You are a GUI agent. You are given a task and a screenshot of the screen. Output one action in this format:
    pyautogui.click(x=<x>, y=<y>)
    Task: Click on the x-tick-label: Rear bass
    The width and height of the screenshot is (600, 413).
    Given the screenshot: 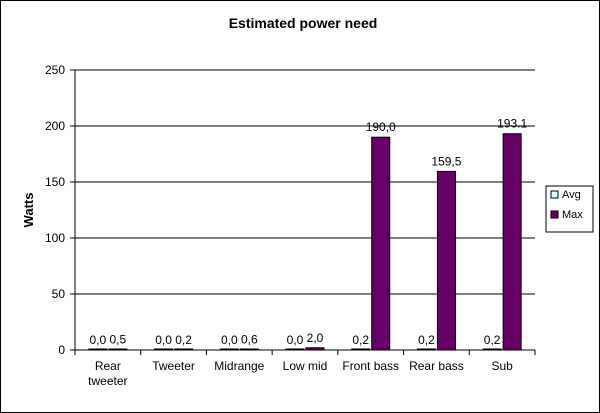 What is the action you would take?
    pyautogui.click(x=436, y=366)
    